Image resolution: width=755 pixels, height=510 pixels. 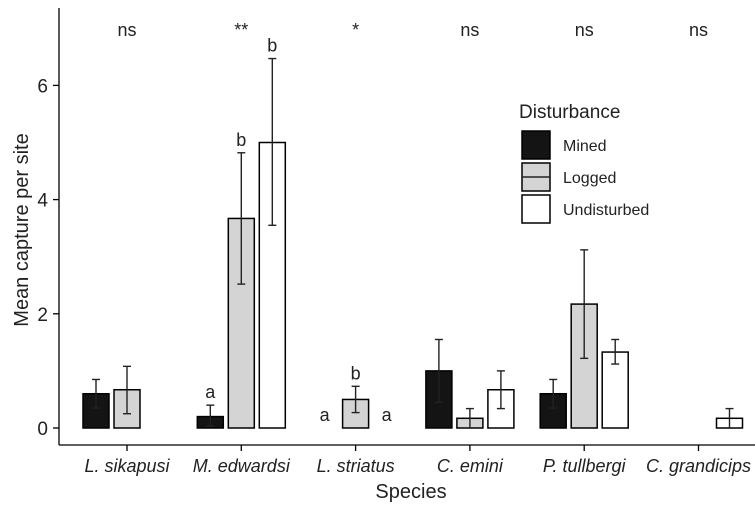 I want to click on x-tick-label: C. grandicips, so click(x=698, y=466).